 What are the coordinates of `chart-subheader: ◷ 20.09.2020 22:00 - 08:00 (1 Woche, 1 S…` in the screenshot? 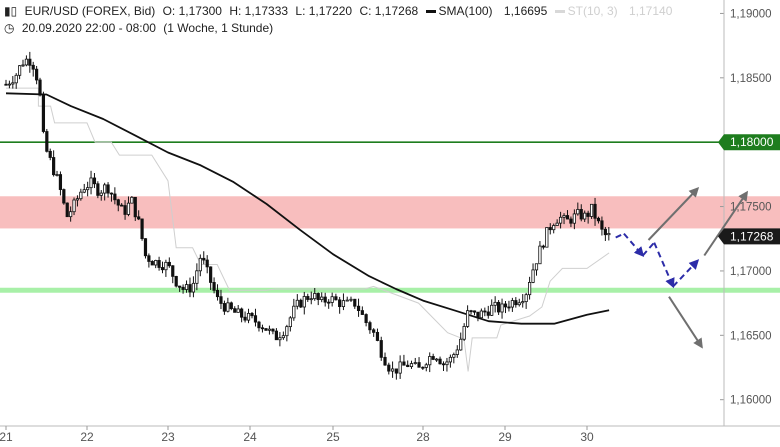 It's located at (140, 28).